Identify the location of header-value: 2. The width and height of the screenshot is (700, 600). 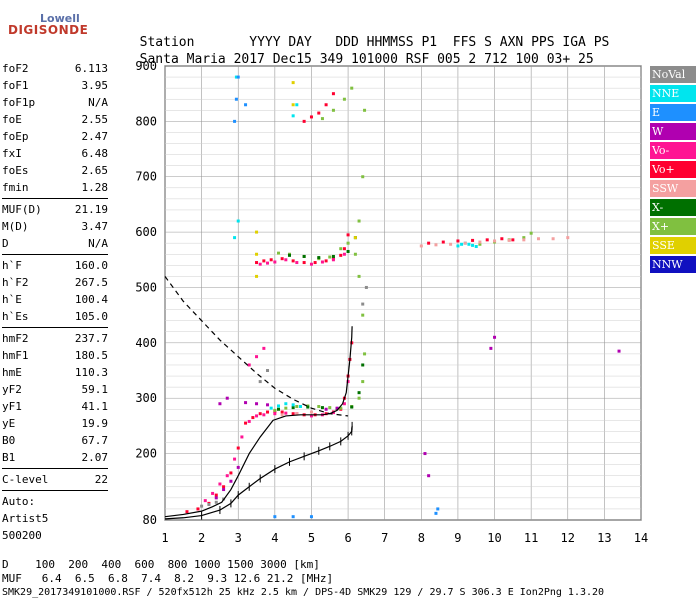
(472, 59).